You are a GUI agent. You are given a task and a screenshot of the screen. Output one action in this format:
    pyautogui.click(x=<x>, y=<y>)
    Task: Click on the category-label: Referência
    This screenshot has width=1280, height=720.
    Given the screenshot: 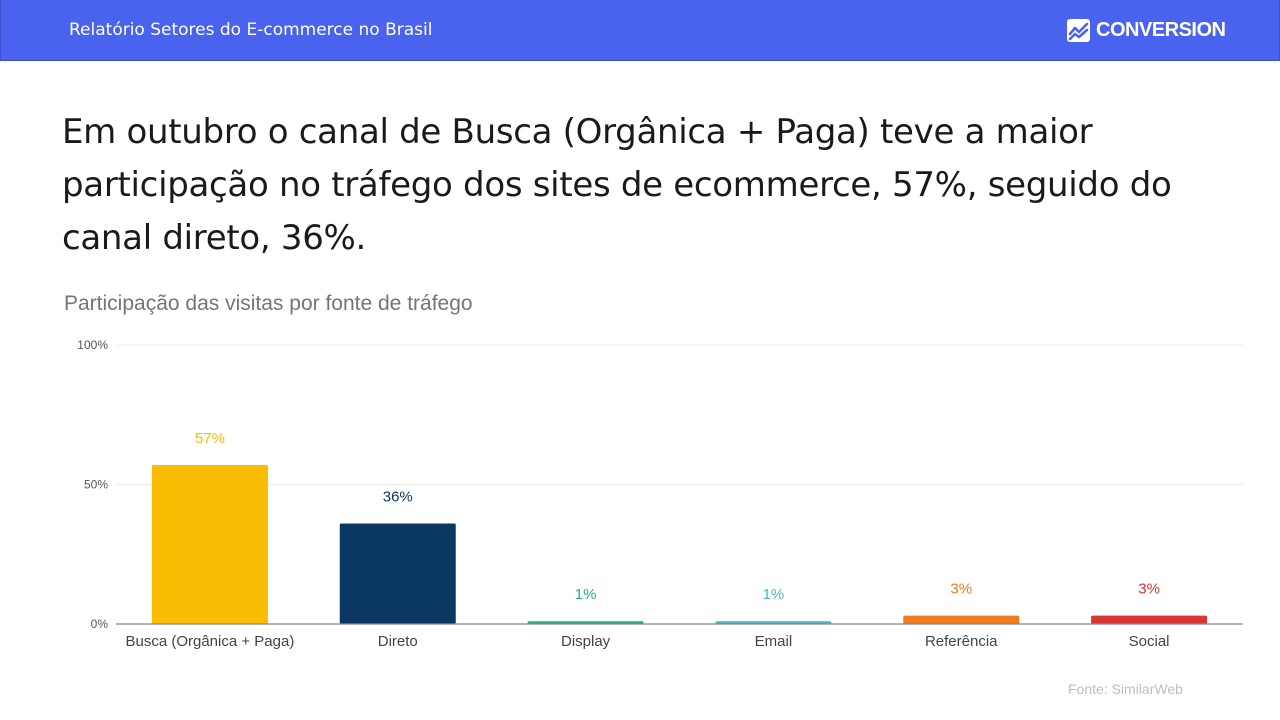 What is the action you would take?
    pyautogui.click(x=961, y=641)
    